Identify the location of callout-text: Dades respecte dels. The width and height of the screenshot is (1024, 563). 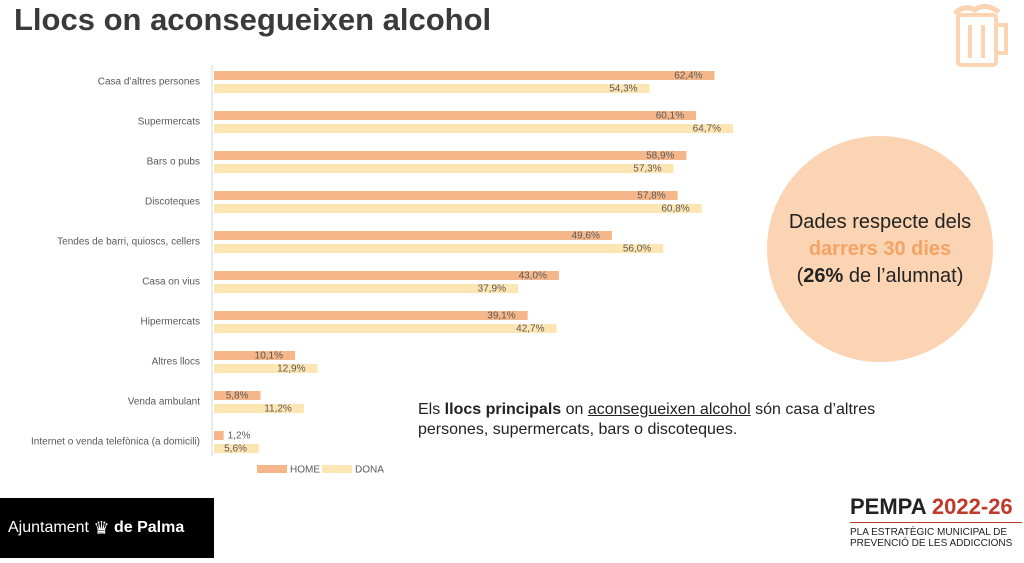
(880, 221).